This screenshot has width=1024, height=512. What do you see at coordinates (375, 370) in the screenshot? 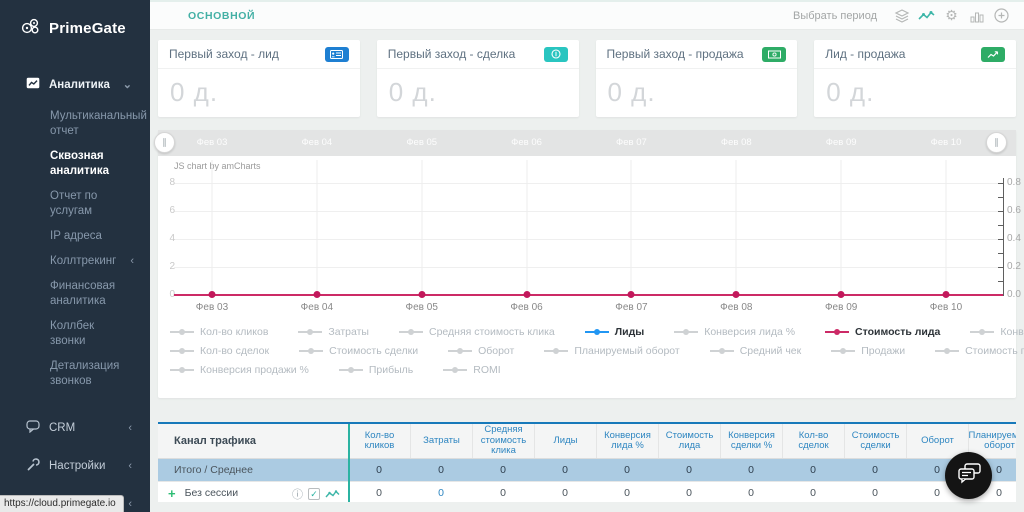
I see `legend-item: Прибыль` at bounding box center [375, 370].